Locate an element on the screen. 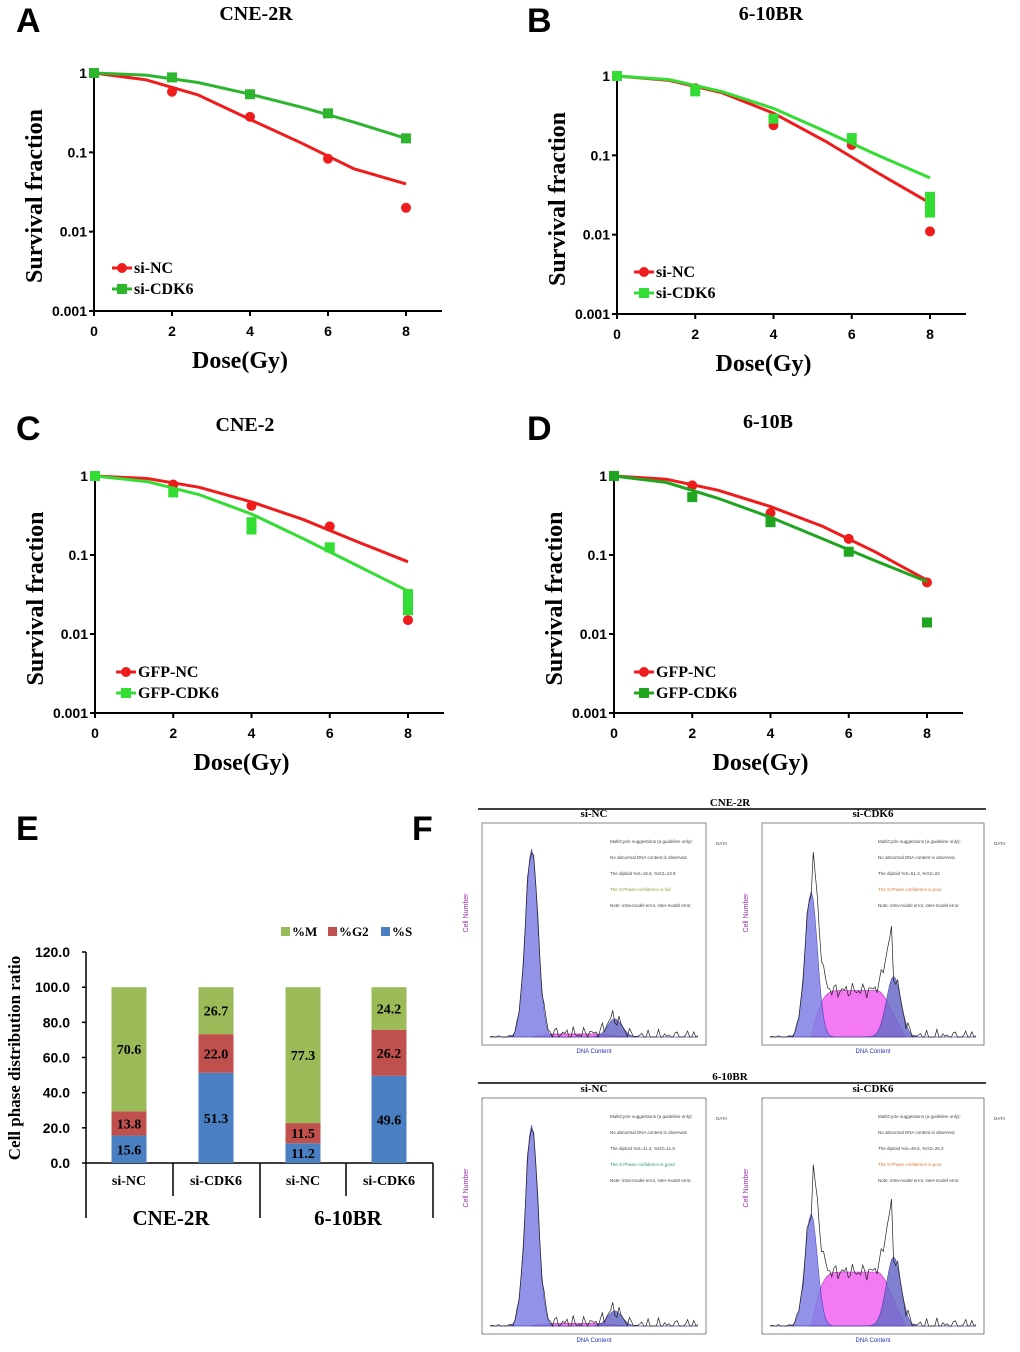 The image size is (1020, 1352). y-tick-label: 120.0 is located at coordinates (52, 952).